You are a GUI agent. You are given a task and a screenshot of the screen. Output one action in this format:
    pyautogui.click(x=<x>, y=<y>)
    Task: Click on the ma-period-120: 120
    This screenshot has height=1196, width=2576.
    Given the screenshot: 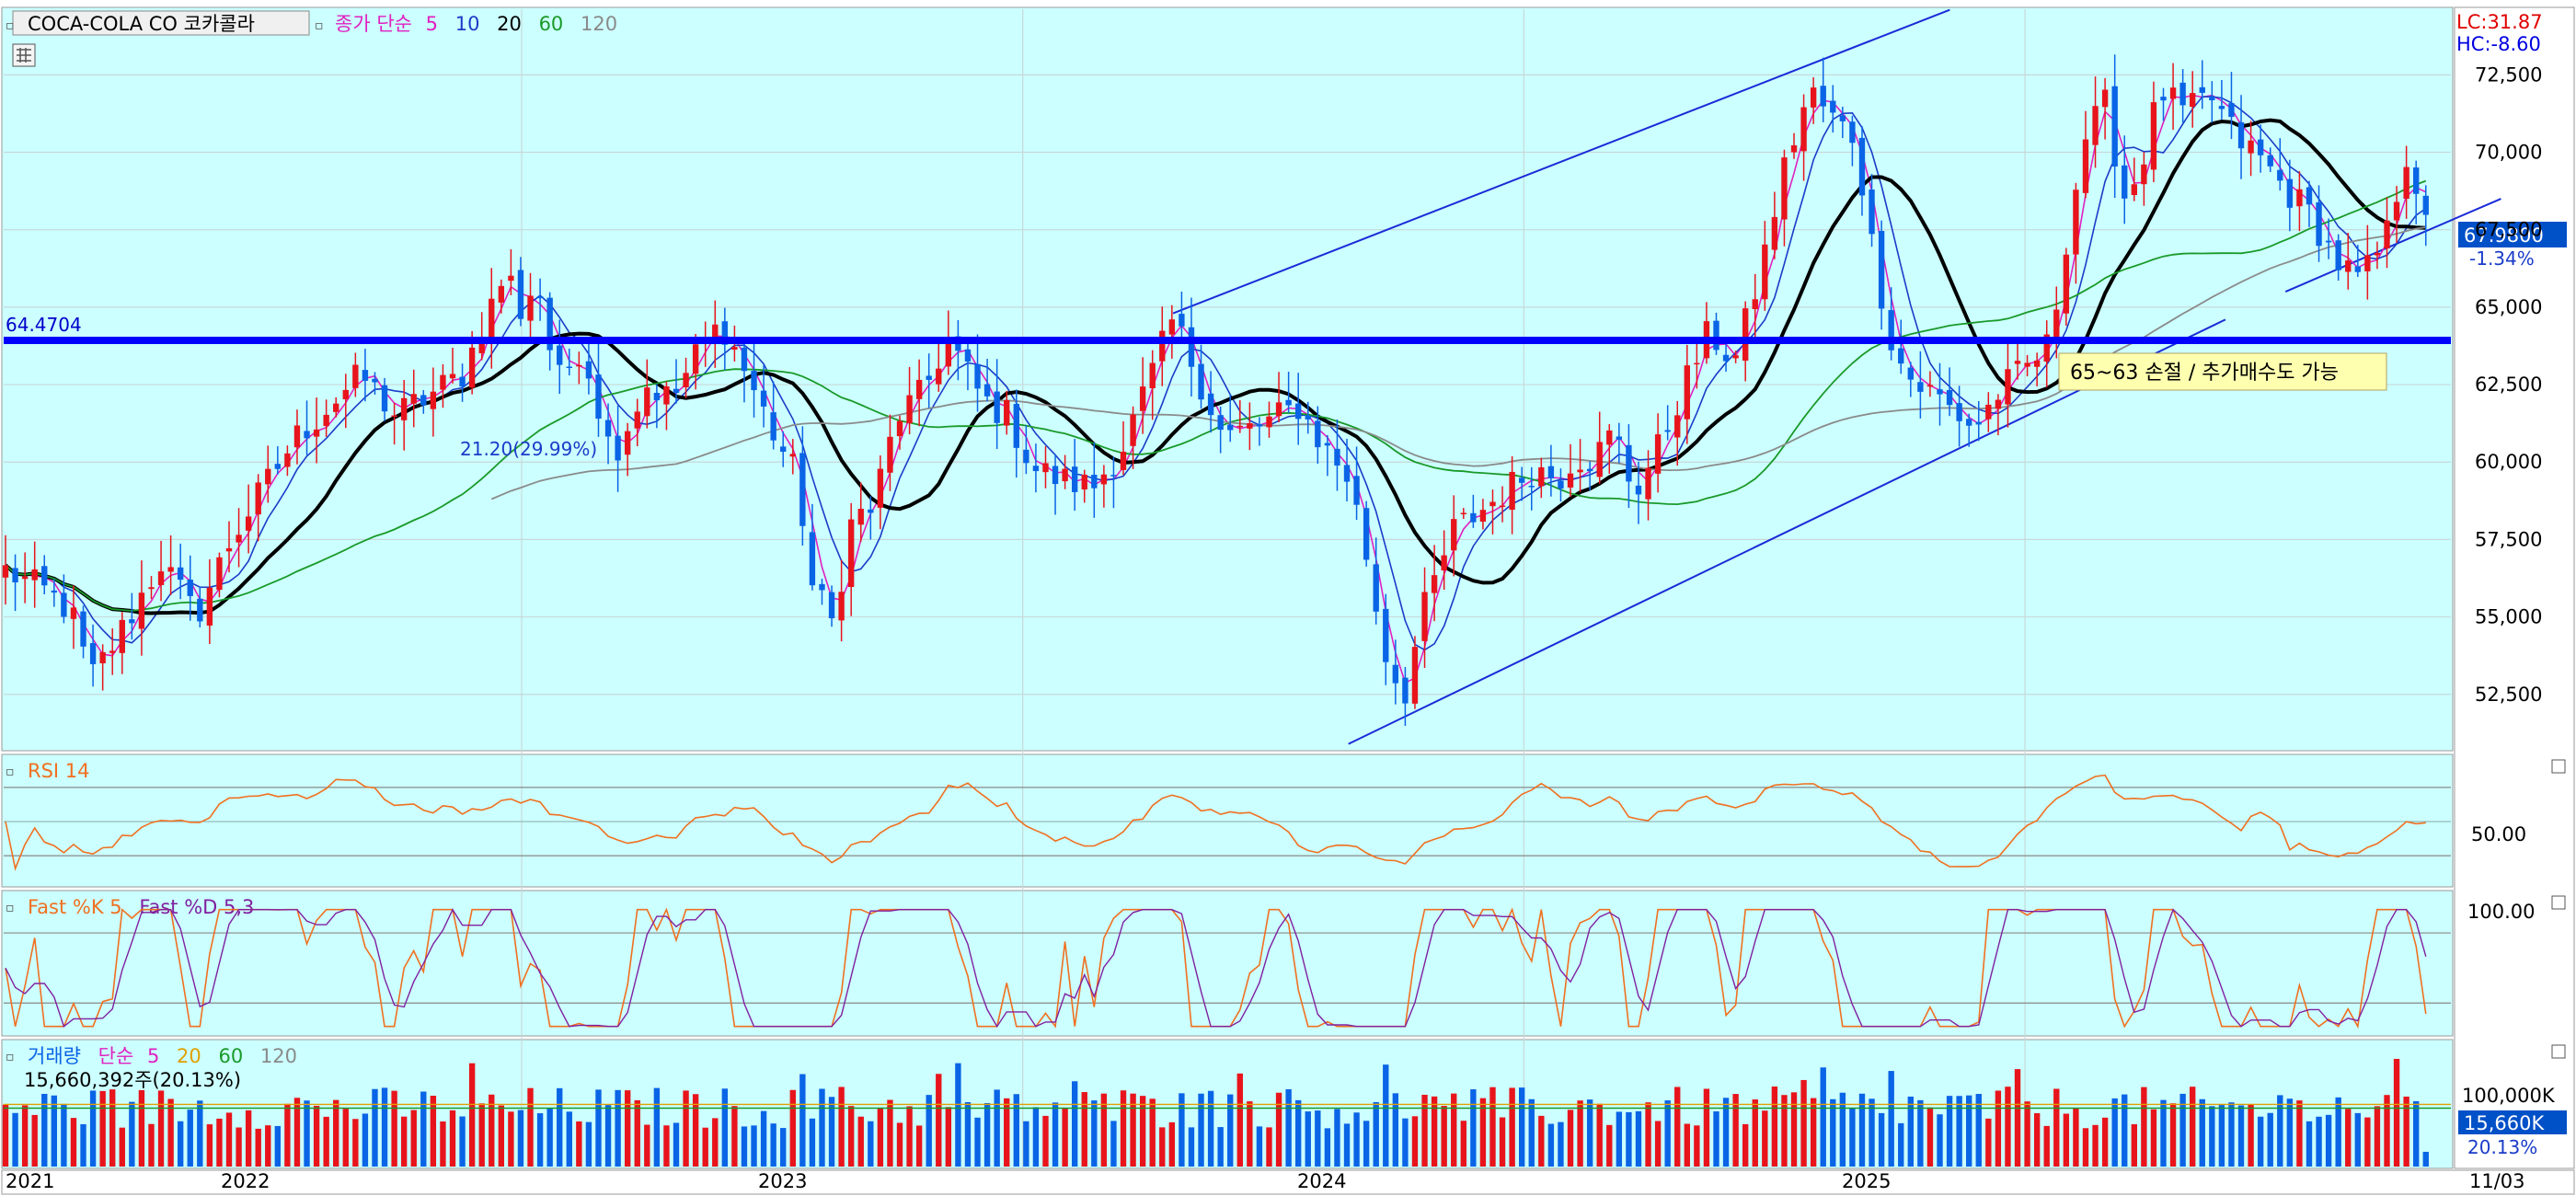 What is the action you would take?
    pyautogui.click(x=599, y=24)
    